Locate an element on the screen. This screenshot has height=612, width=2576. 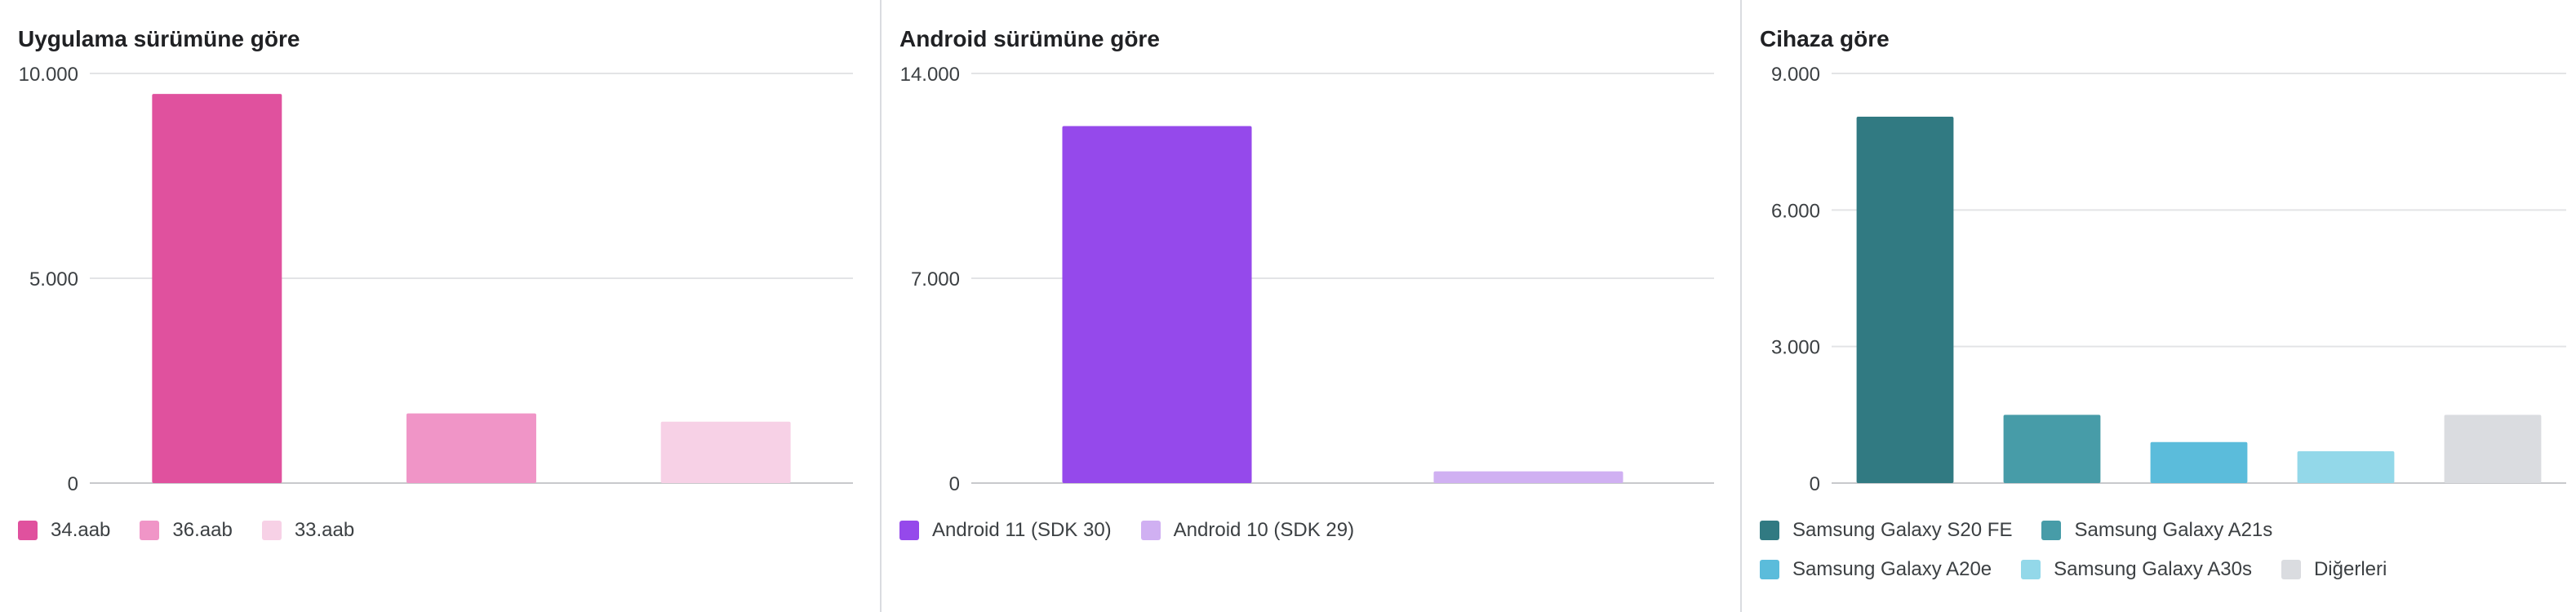
y-tick-label: 14.000 is located at coordinates (930, 75).